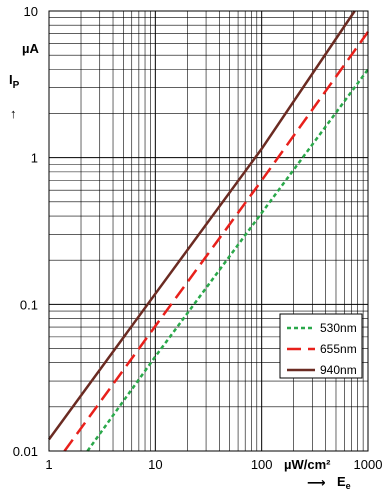 This screenshot has height=489, width=383. What do you see at coordinates (262, 464) in the screenshot?
I see `x-tick-label: 100` at bounding box center [262, 464].